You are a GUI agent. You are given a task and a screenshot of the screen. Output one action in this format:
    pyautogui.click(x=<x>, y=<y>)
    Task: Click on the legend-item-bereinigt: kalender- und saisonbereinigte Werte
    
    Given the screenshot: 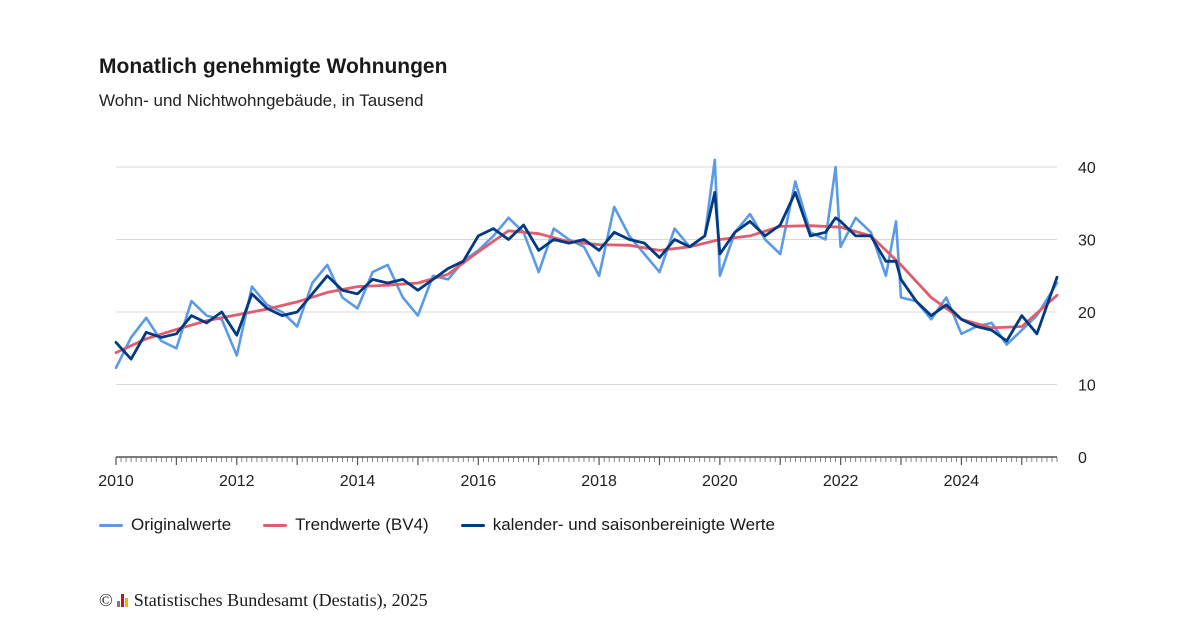 What is the action you would take?
    pyautogui.click(x=617, y=525)
    